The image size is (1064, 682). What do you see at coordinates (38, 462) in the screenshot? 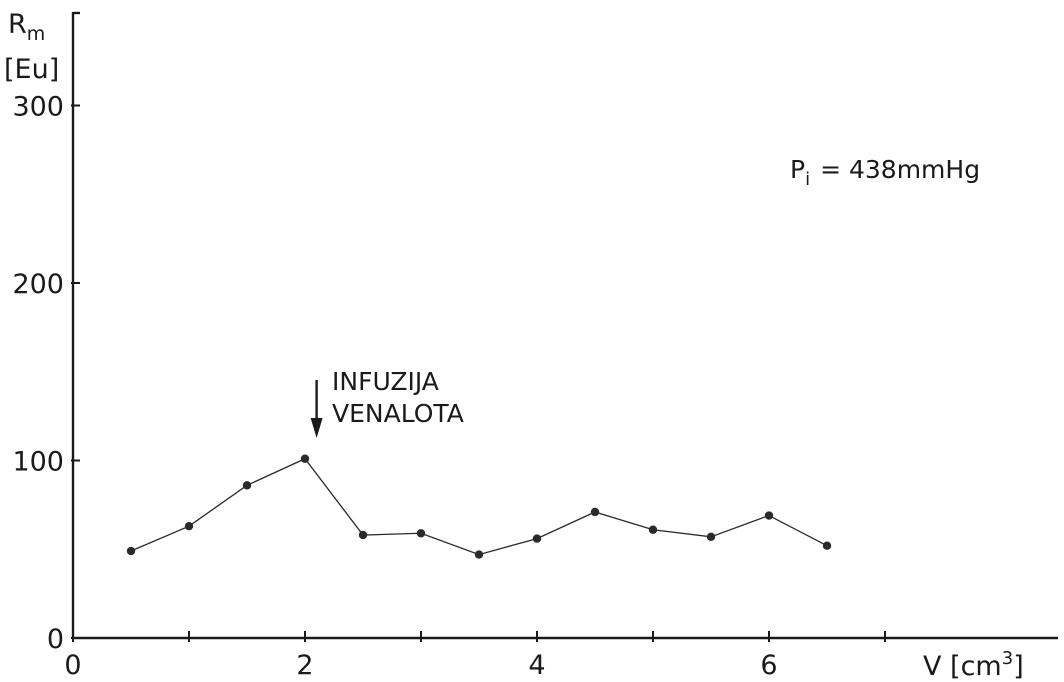
I see `y-tick-label: 100` at bounding box center [38, 462].